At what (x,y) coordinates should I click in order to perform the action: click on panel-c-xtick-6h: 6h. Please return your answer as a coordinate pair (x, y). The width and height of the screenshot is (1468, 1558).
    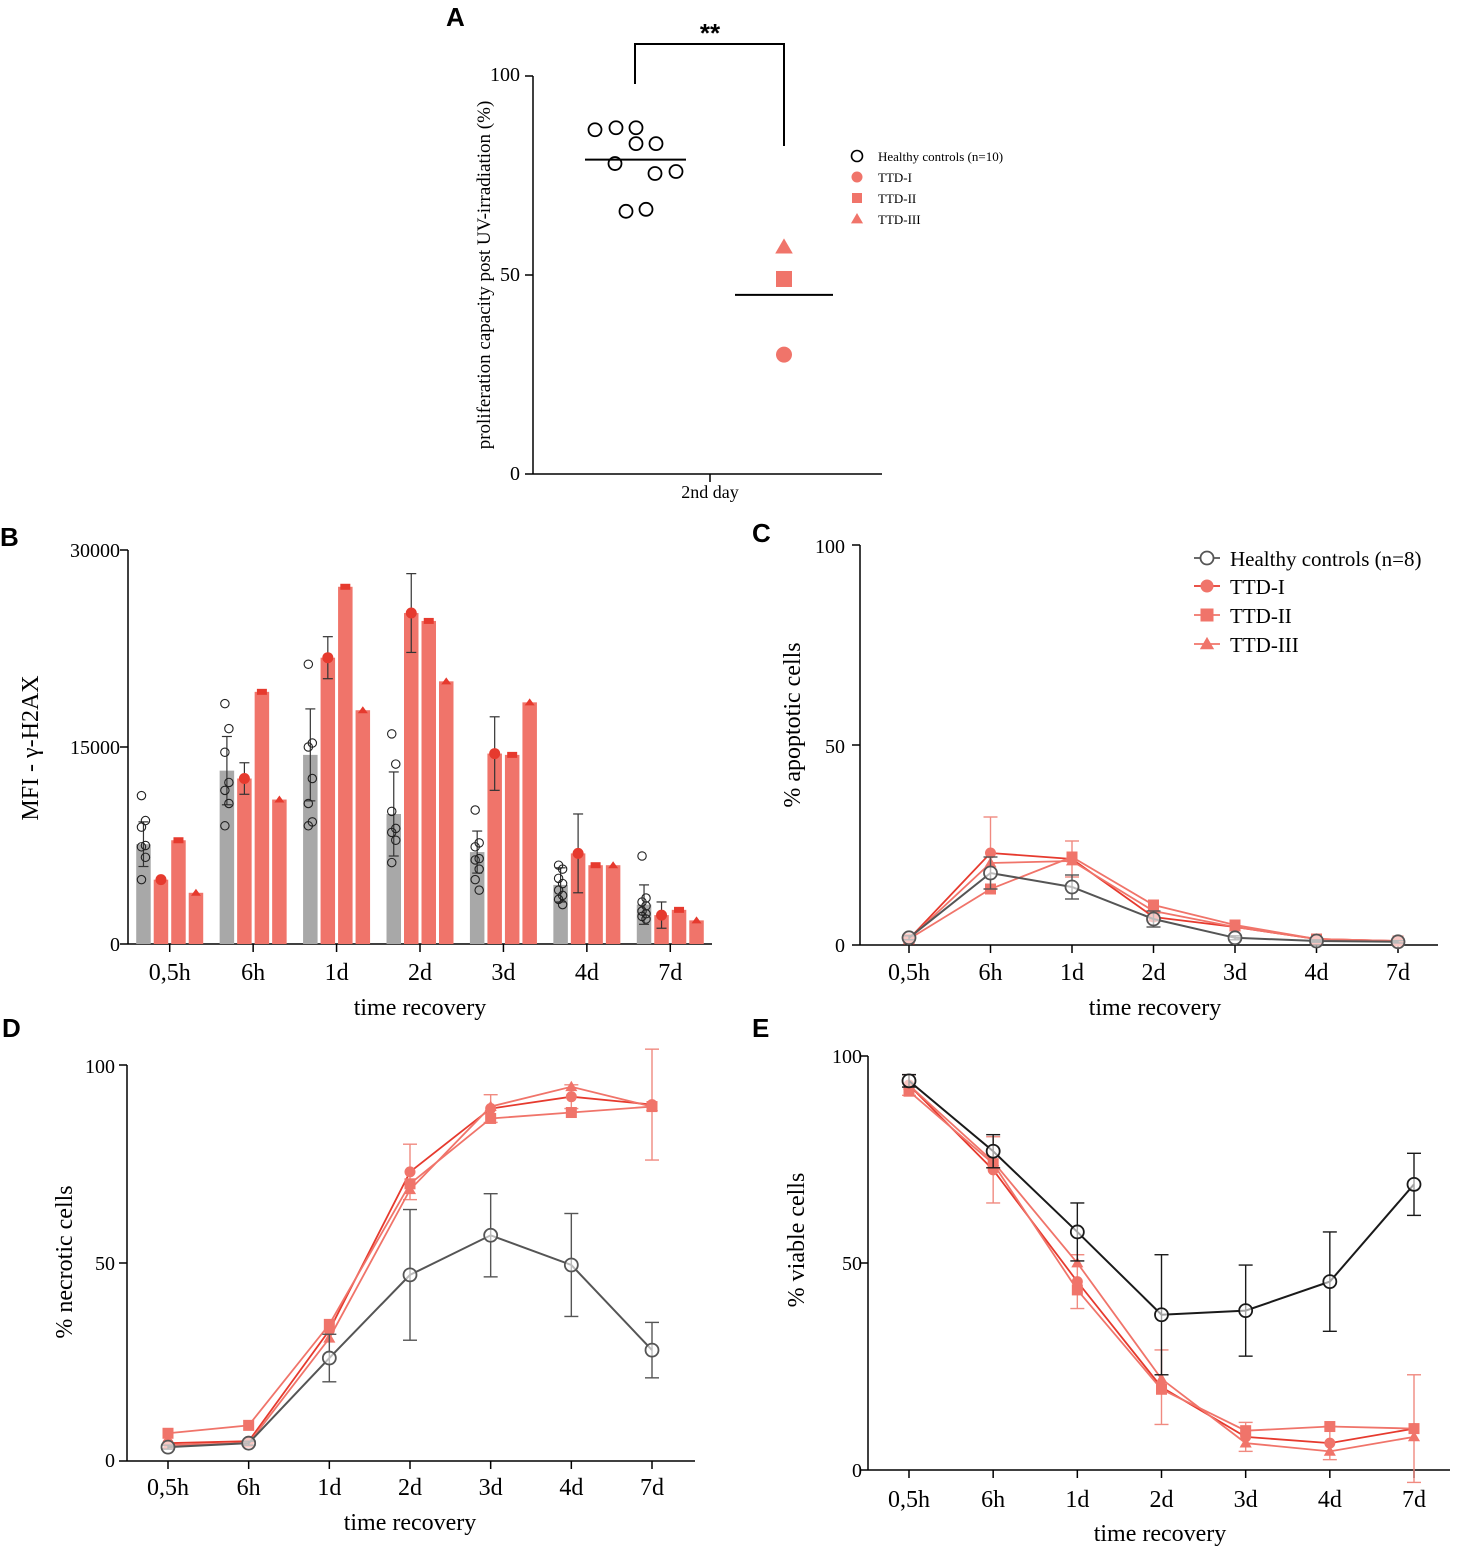
    Looking at the image, I should click on (991, 973).